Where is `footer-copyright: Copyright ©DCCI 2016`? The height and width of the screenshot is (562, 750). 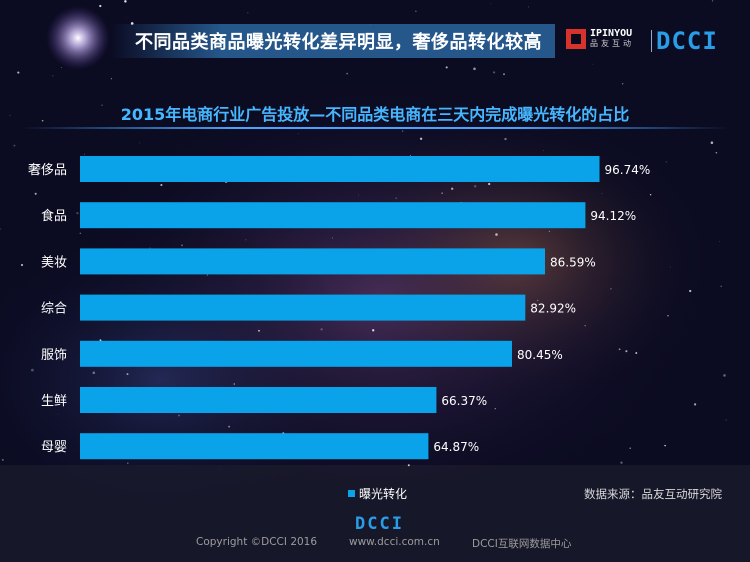 footer-copyright: Copyright ©DCCI 2016 is located at coordinates (257, 542).